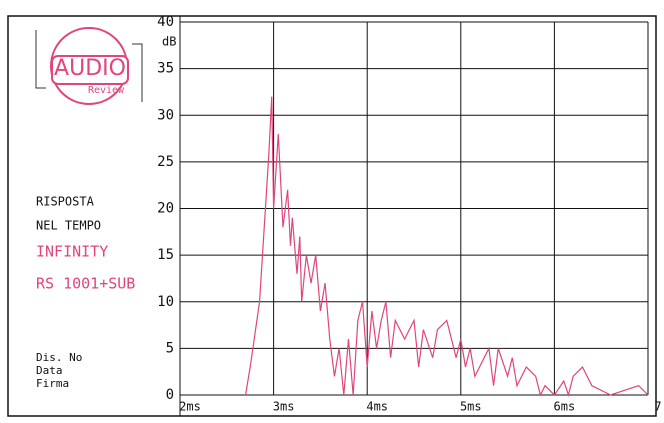 The image size is (664, 423). I want to click on y-axis-label: dB, so click(169, 42).